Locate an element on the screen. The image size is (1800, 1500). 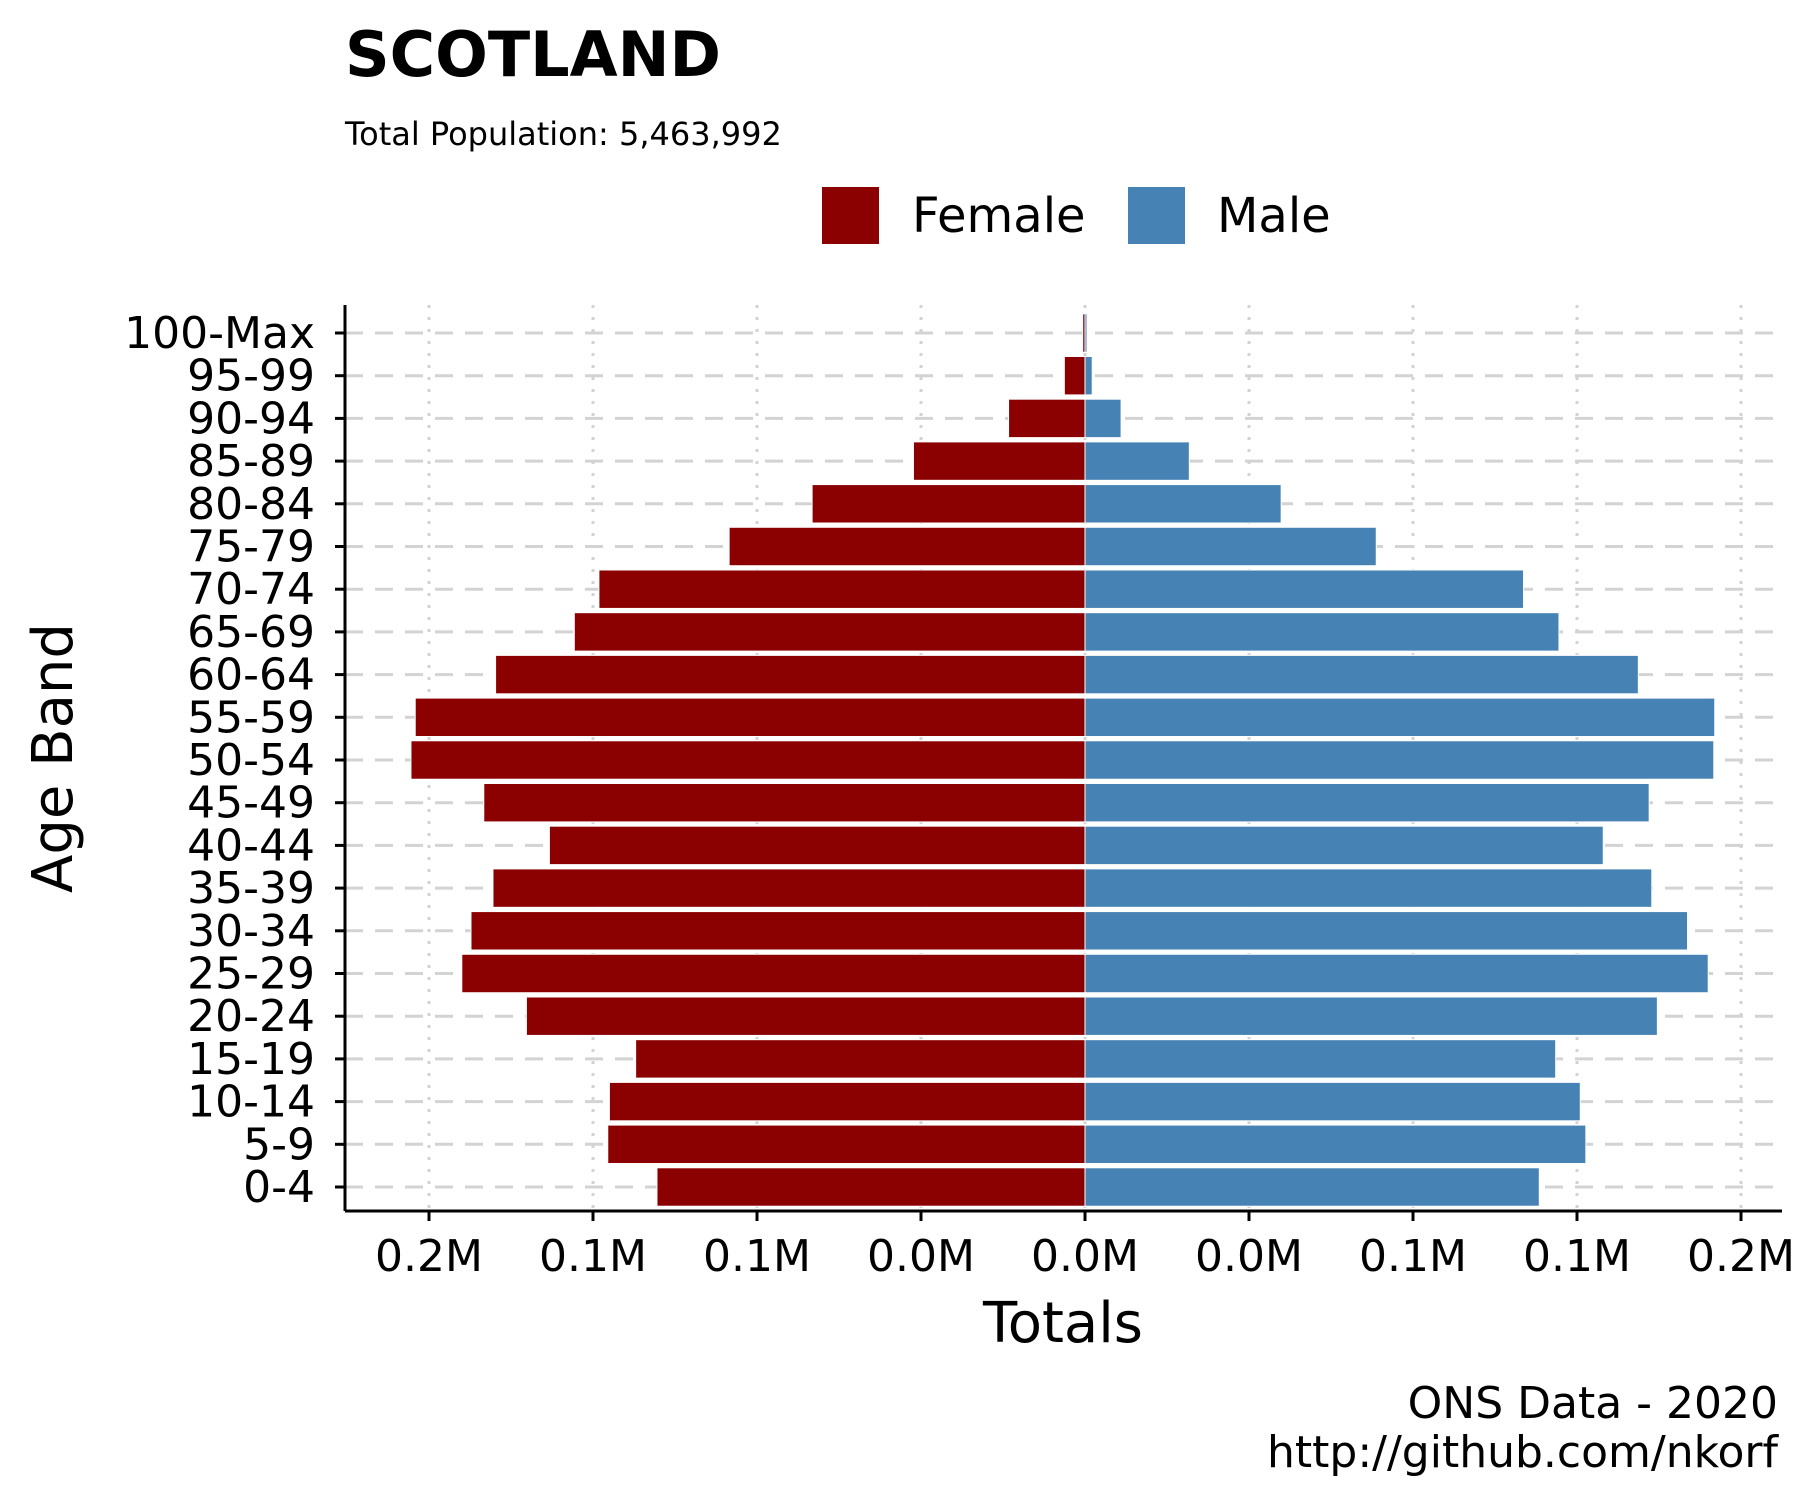
y-tick-label: 55-59 is located at coordinates (251, 717).